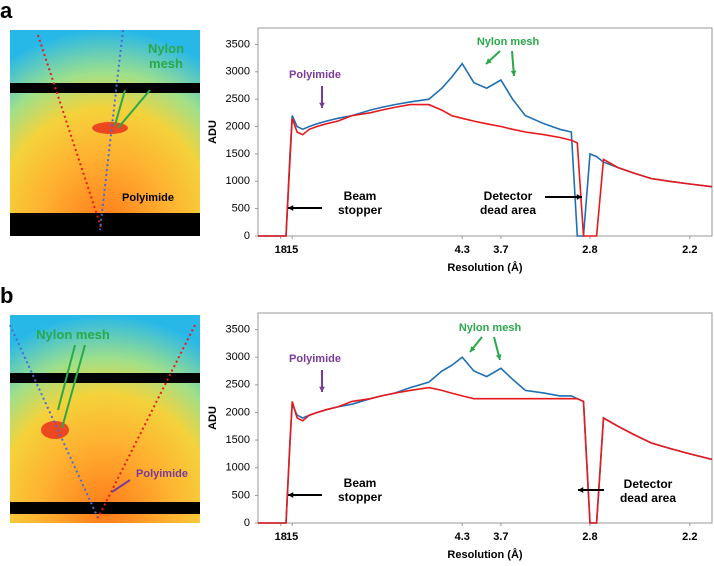  I want to click on panel-label: a, so click(6, 11).